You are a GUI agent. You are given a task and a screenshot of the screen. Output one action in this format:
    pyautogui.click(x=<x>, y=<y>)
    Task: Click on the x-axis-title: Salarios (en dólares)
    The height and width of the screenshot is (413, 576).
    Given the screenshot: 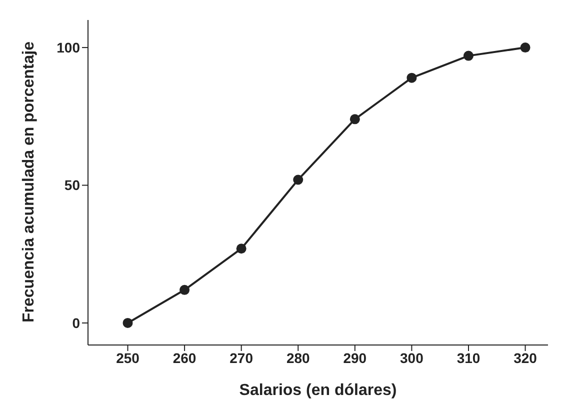 What is the action you would take?
    pyautogui.click(x=318, y=390)
    